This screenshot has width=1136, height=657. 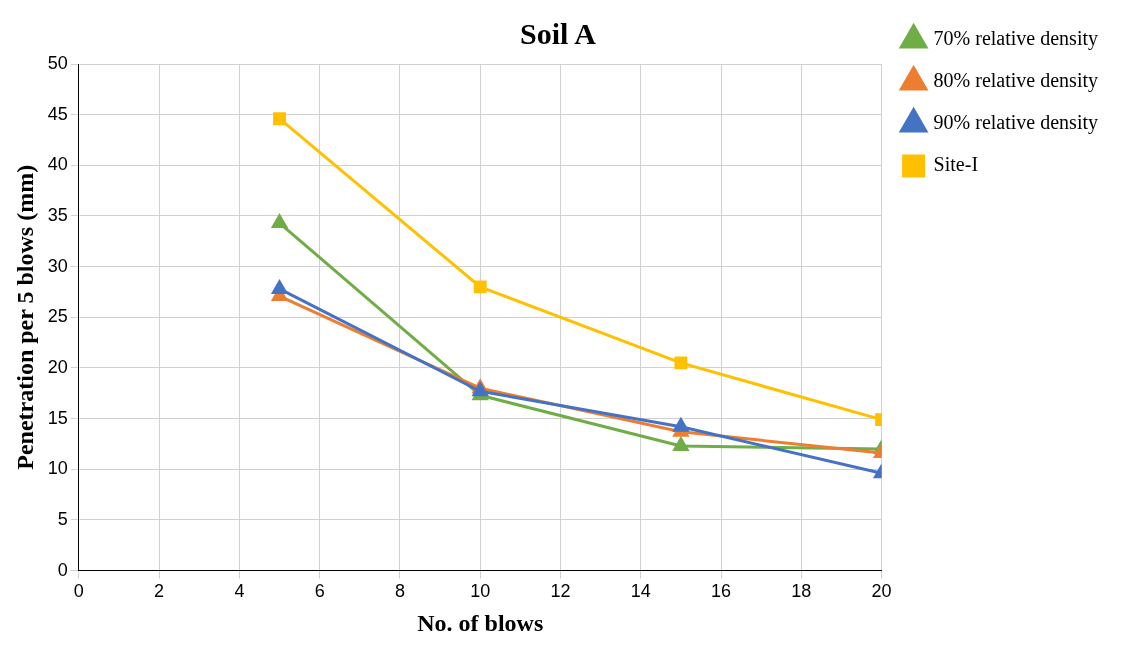 What do you see at coordinates (560, 591) in the screenshot?
I see `x-tick-label: 12` at bounding box center [560, 591].